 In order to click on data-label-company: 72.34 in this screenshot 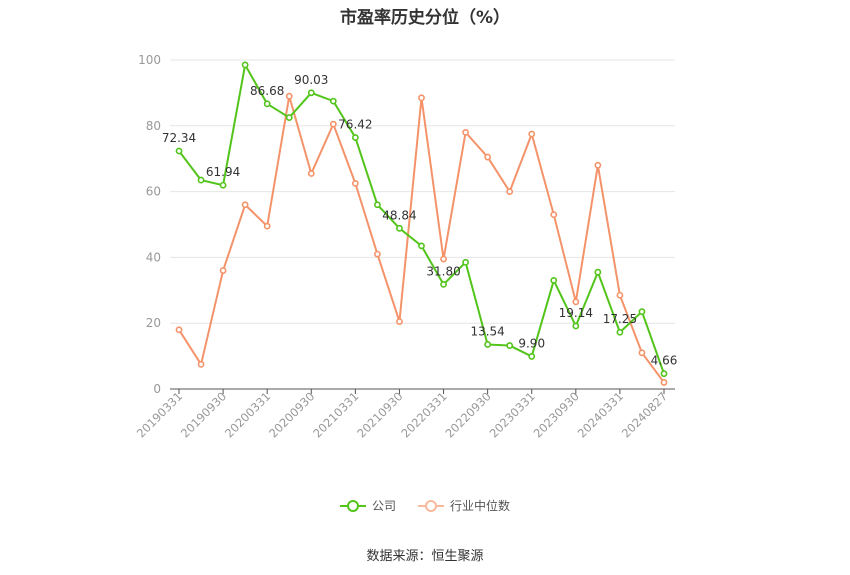, I will do `click(179, 138)`.